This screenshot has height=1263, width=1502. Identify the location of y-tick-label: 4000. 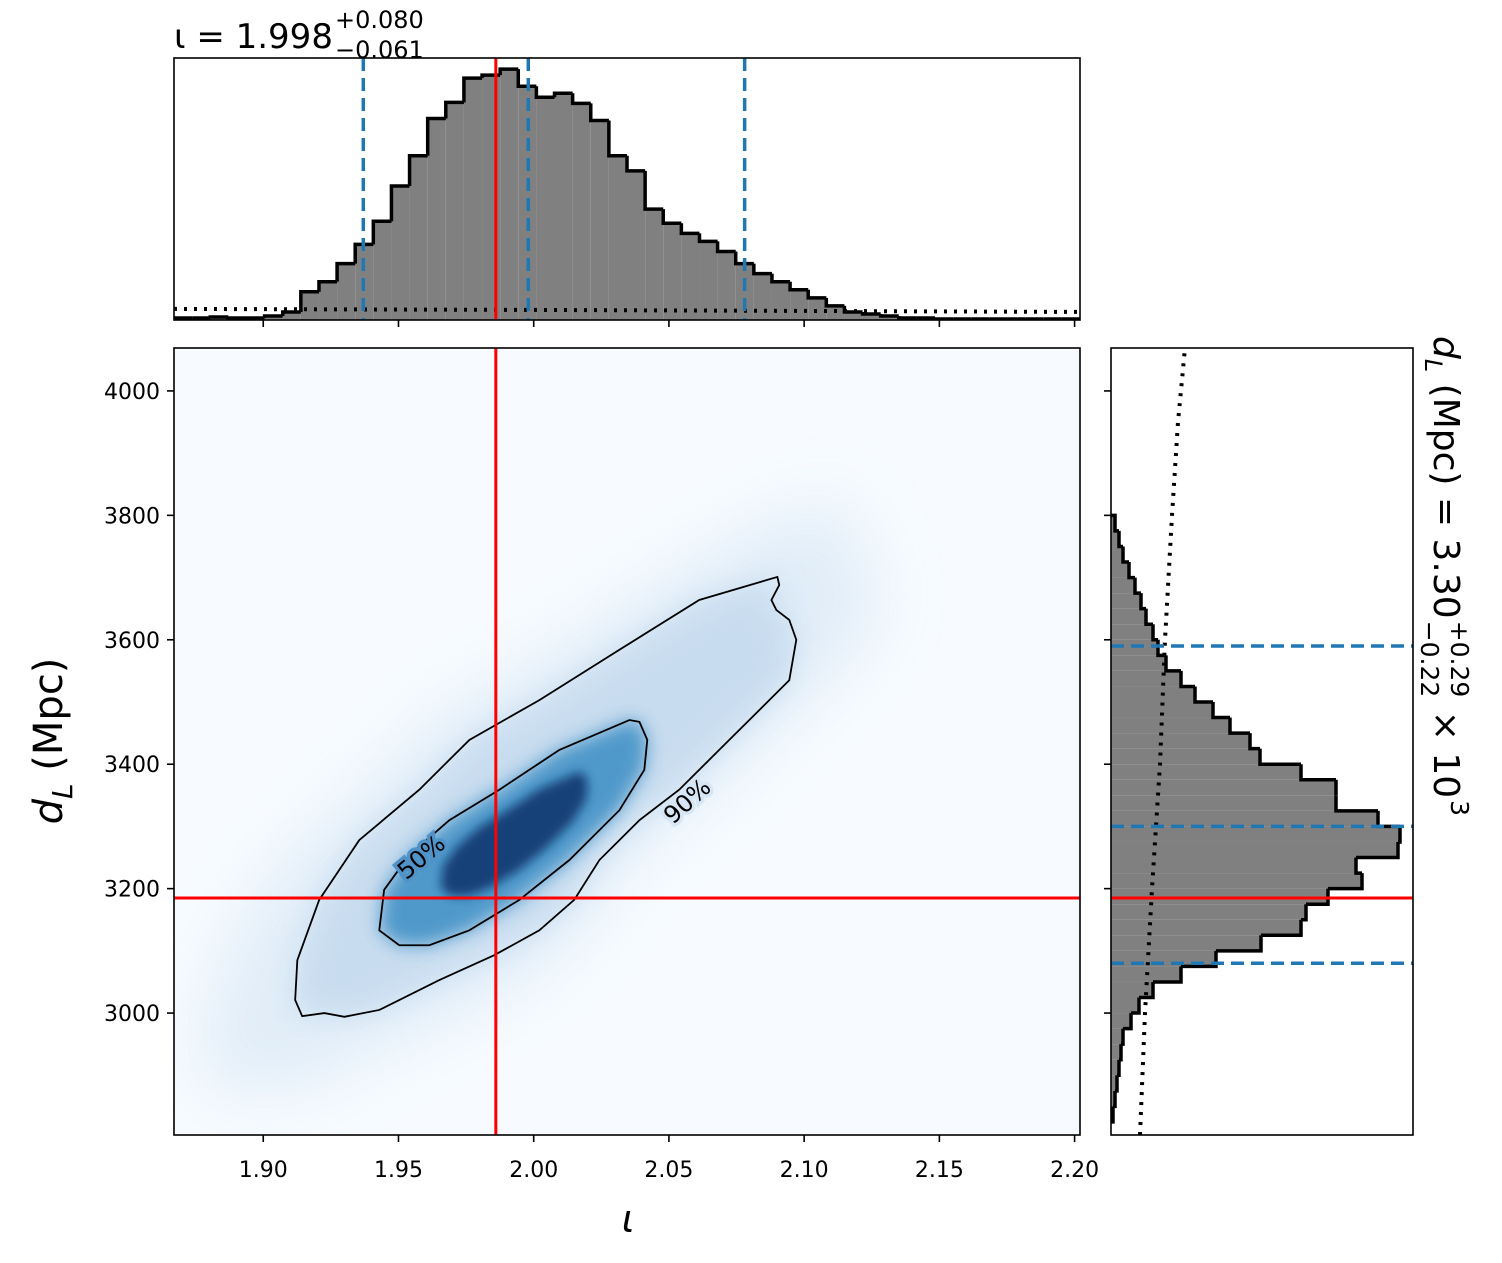
(132, 392).